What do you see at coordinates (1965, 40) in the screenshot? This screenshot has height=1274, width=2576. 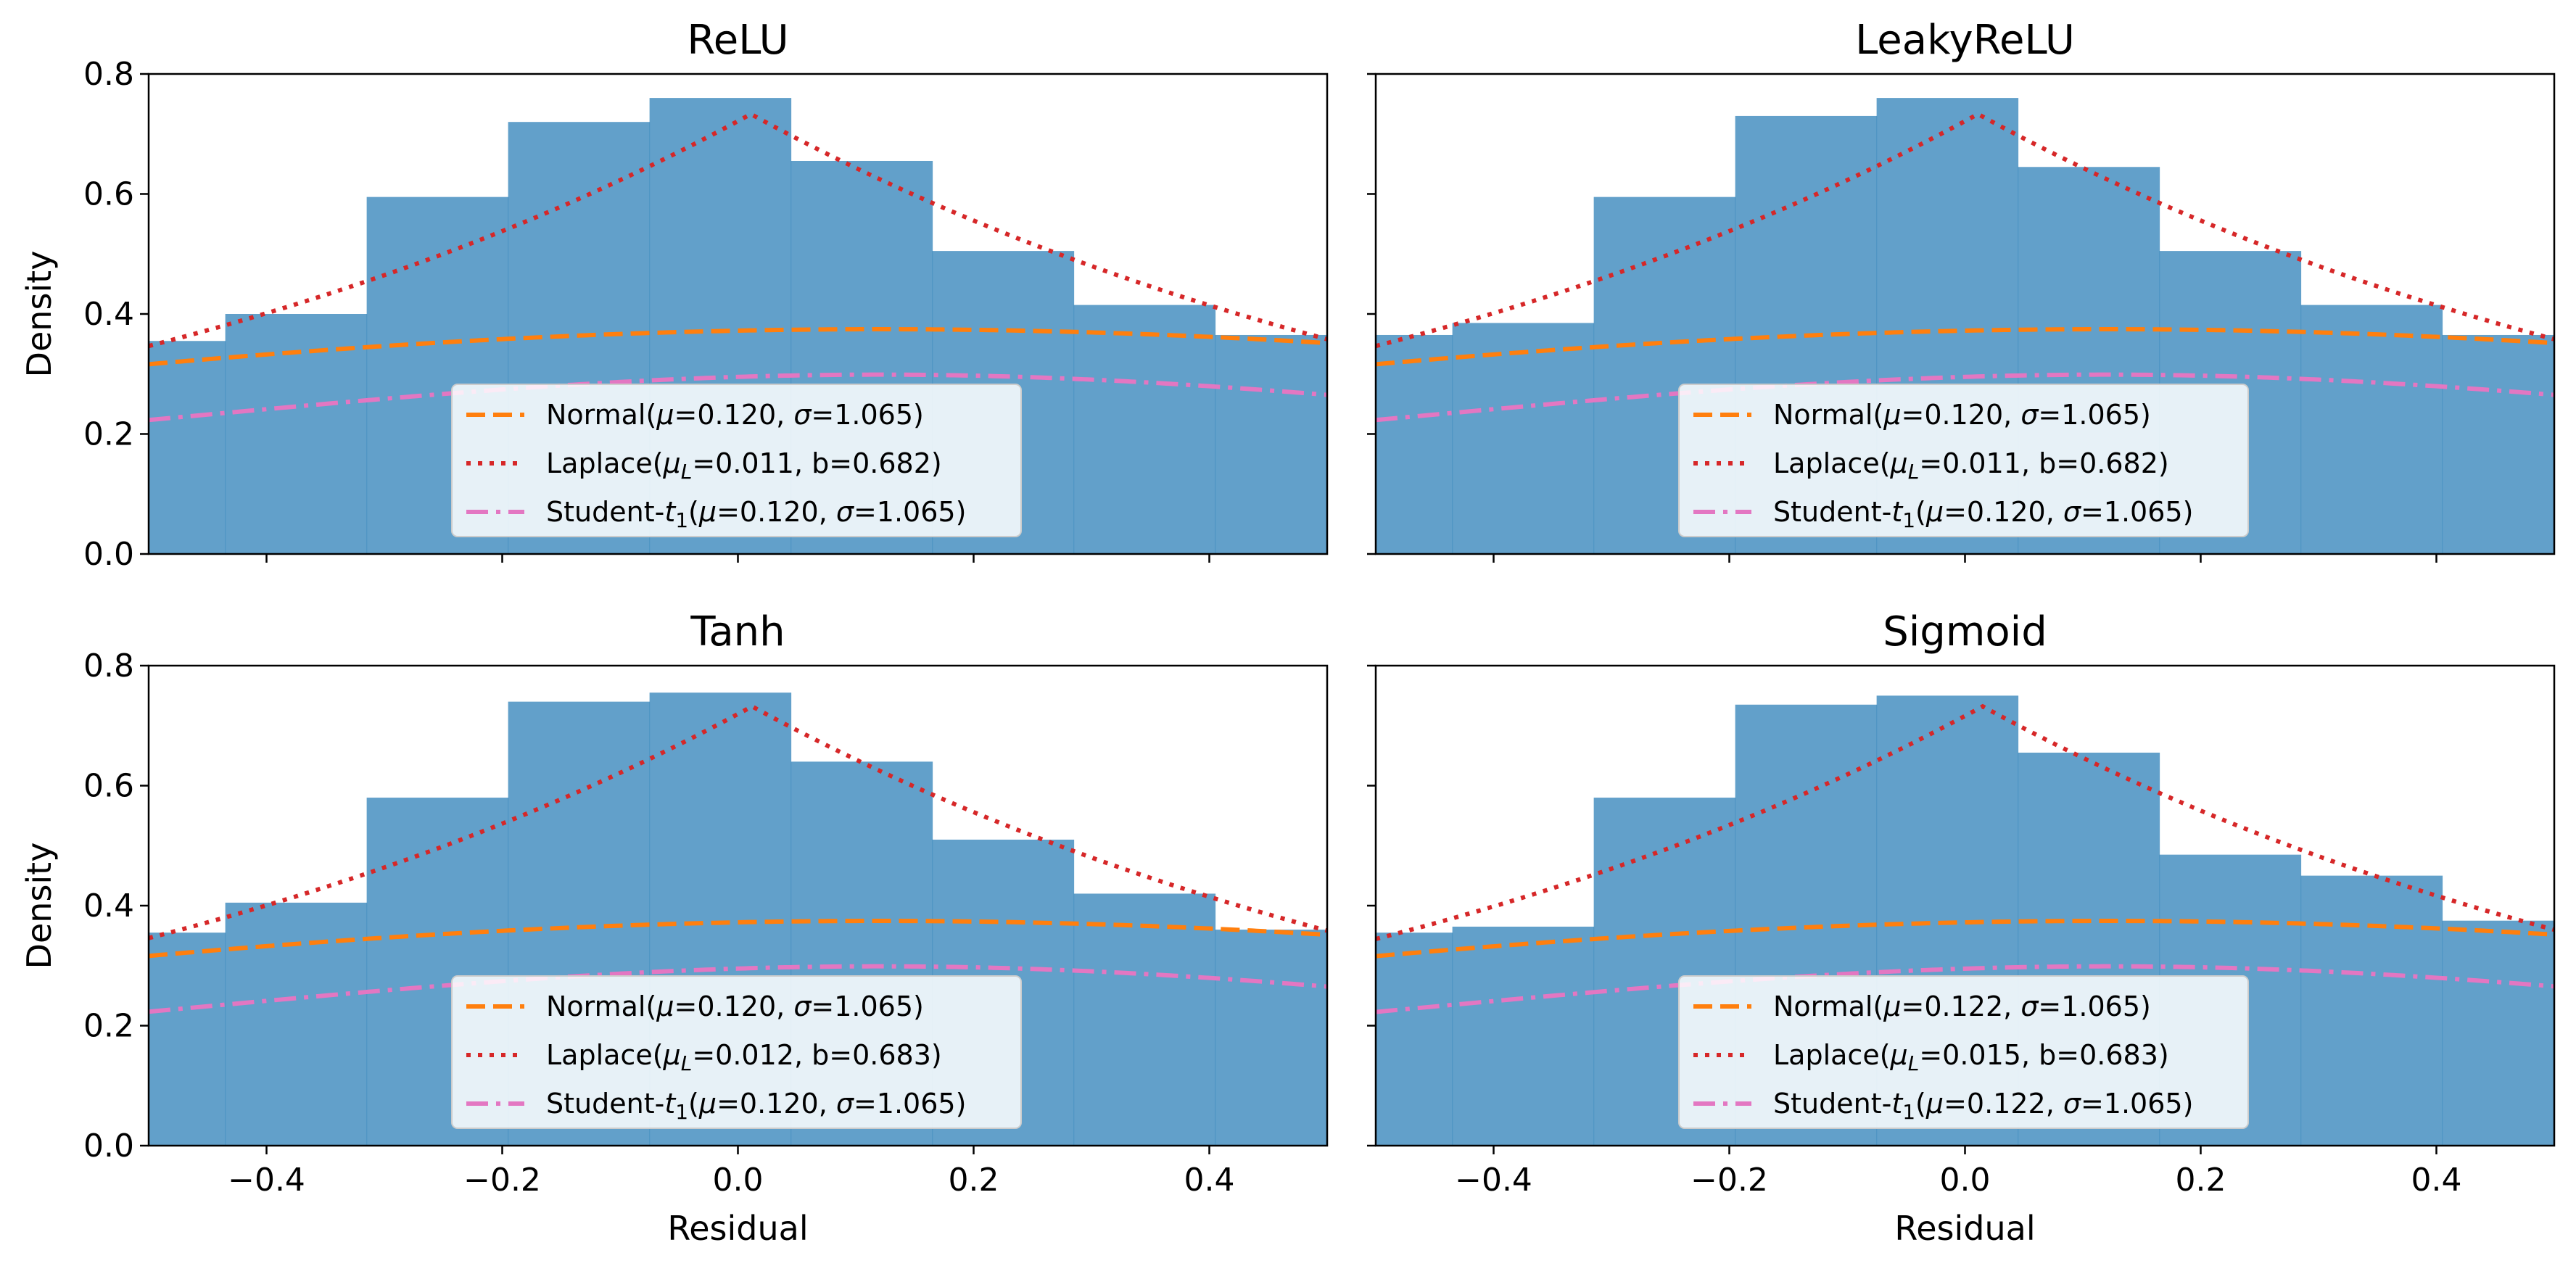 I see `subplot-title: LeakyReLU` at bounding box center [1965, 40].